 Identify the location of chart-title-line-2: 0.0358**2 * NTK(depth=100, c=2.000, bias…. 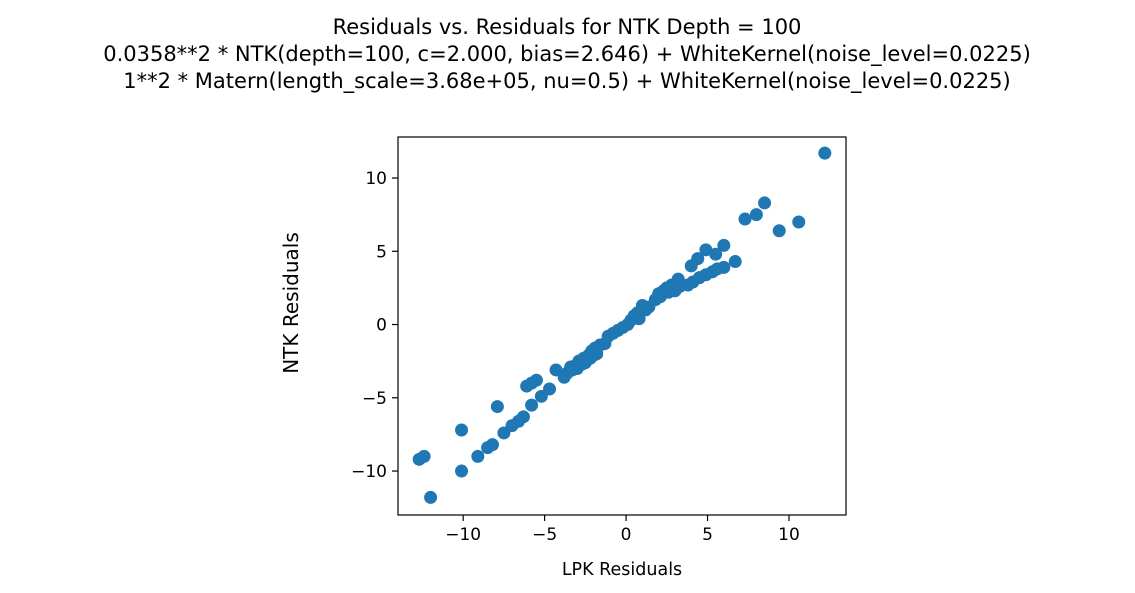
(567, 54).